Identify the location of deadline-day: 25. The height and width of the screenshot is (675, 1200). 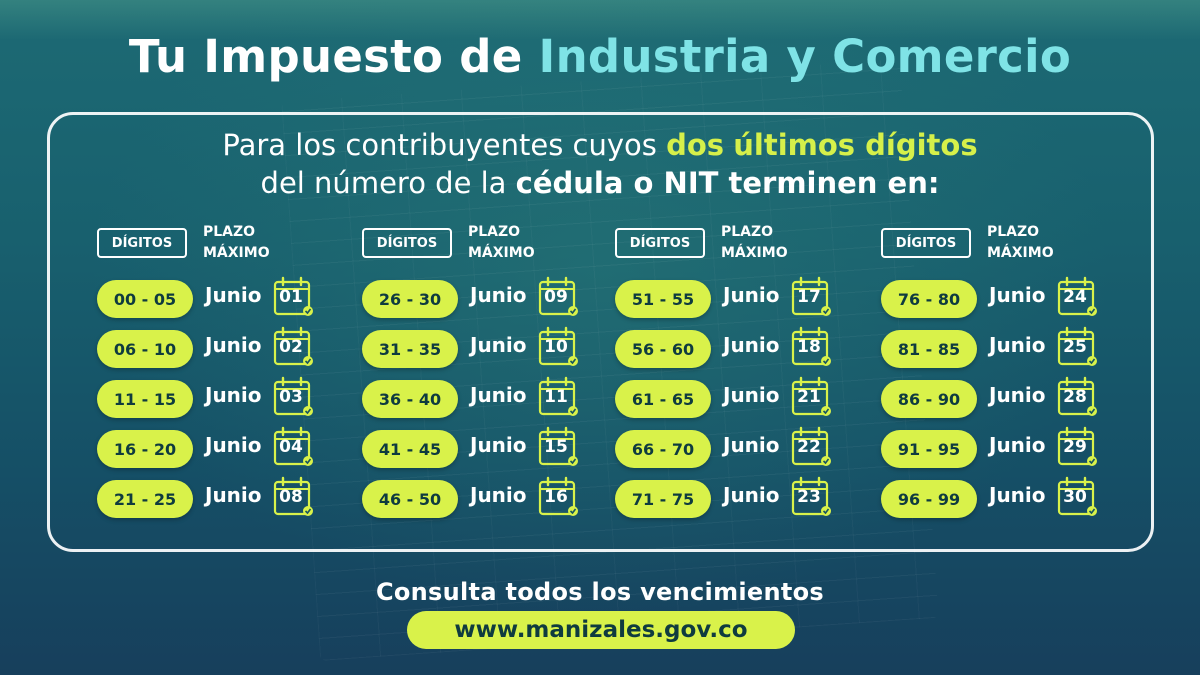
(1075, 347).